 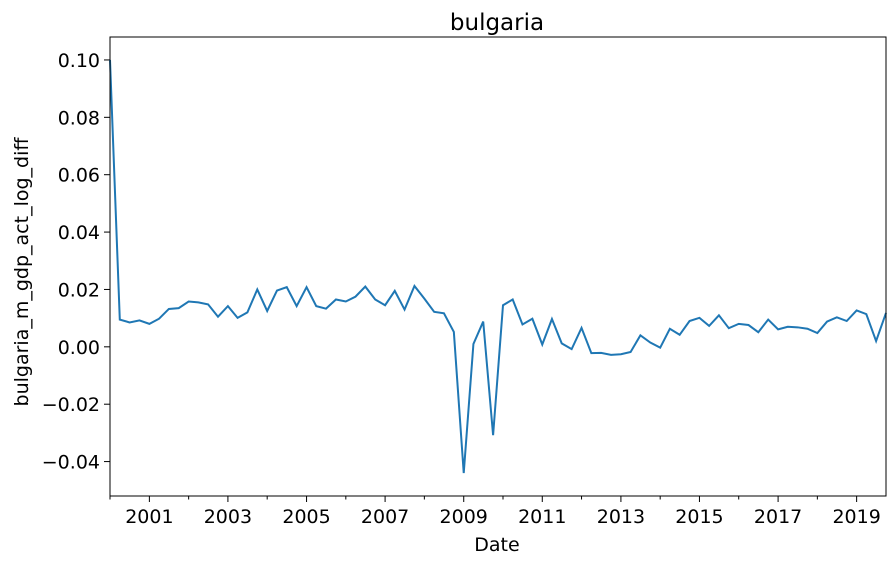 What do you see at coordinates (76, 262) in the screenshot?
I see `y-axis: 0.10 0.08 0.06 0.04 0.02 0.00 −0.02 −0.04` at bounding box center [76, 262].